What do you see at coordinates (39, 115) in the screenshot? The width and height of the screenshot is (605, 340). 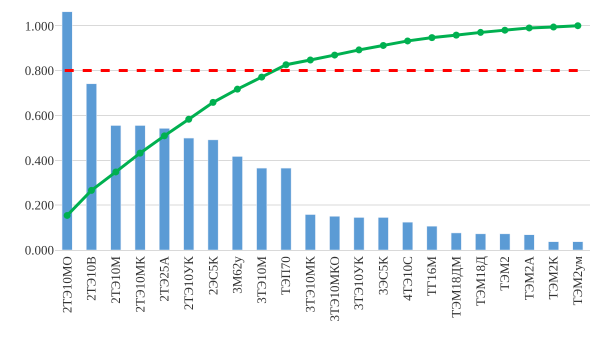 I see `y-tick-label: 0.600` at bounding box center [39, 115].